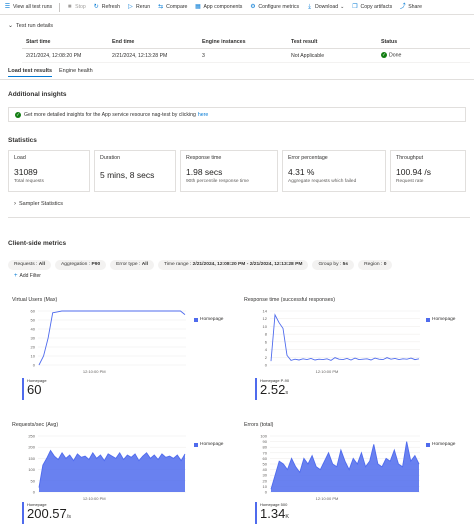 The width and height of the screenshot is (474, 529). Describe the element at coordinates (413, 172) in the screenshot. I see `stat-value: 100.94 /s` at that location.